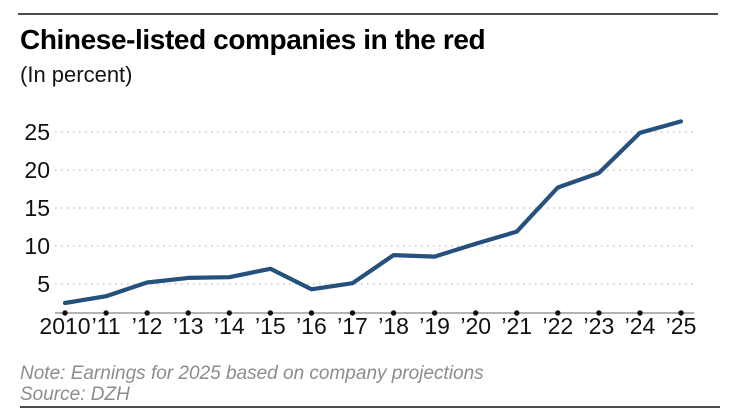 The height and width of the screenshot is (419, 742). I want to click on x-tick-label: ’19, so click(434, 326).